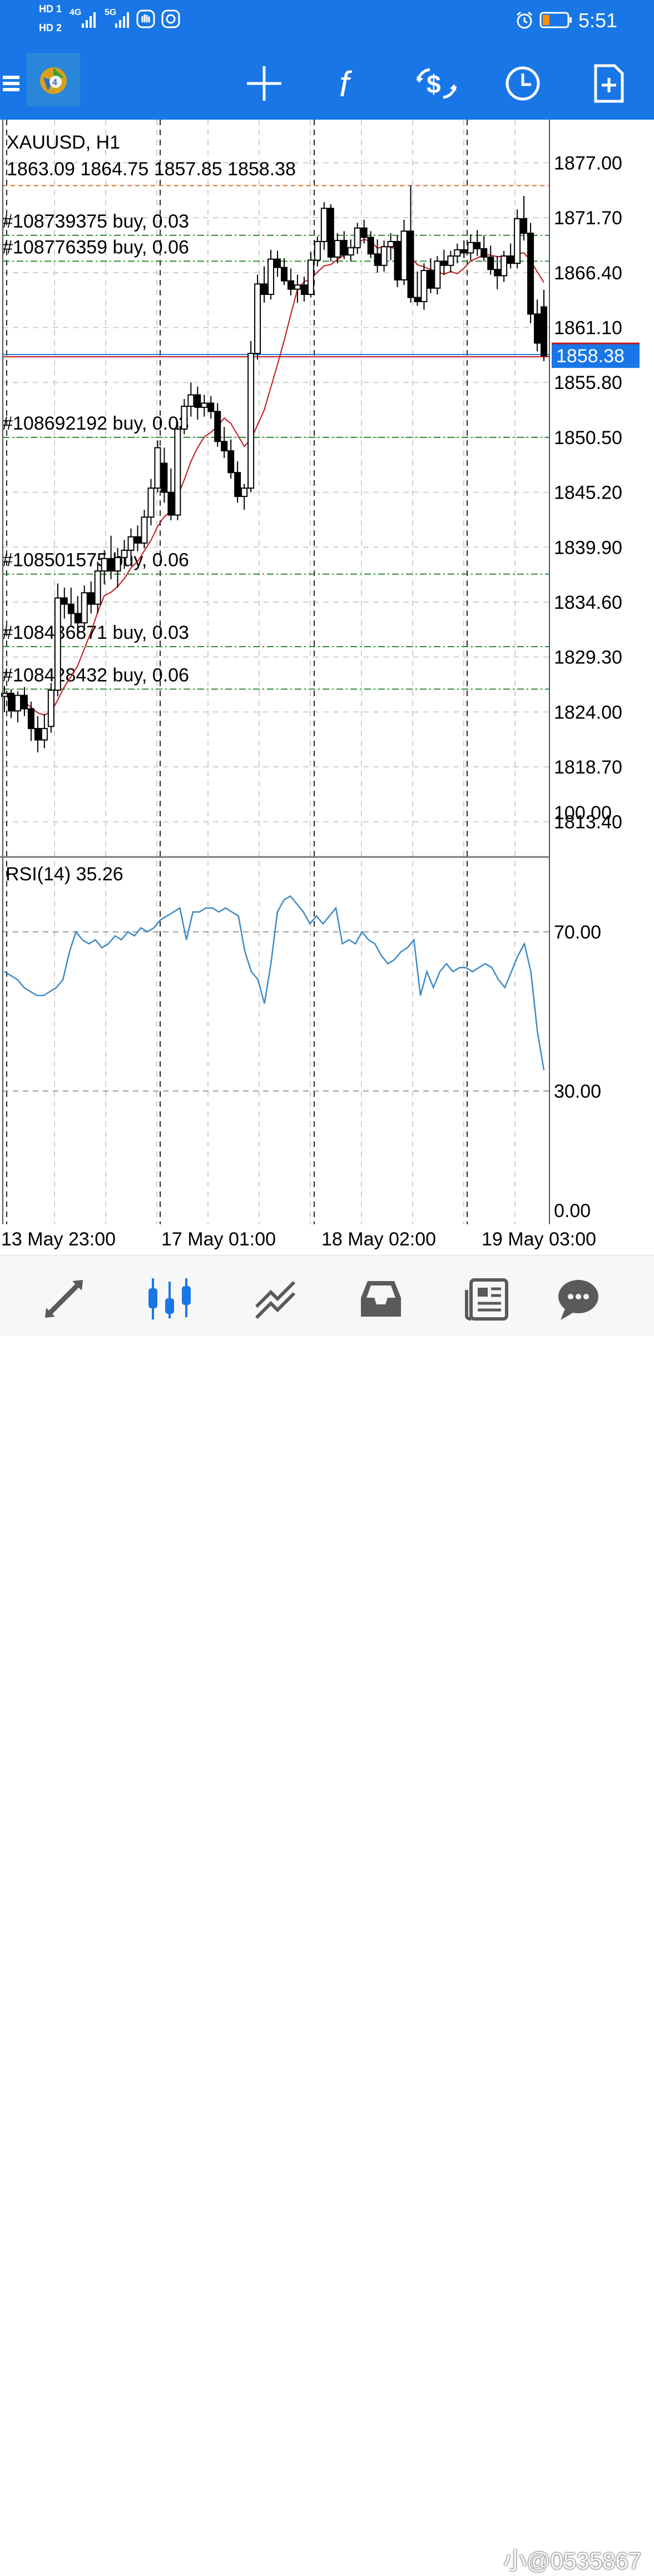 The width and height of the screenshot is (654, 2576). I want to click on crosshair-button, so click(264, 83).